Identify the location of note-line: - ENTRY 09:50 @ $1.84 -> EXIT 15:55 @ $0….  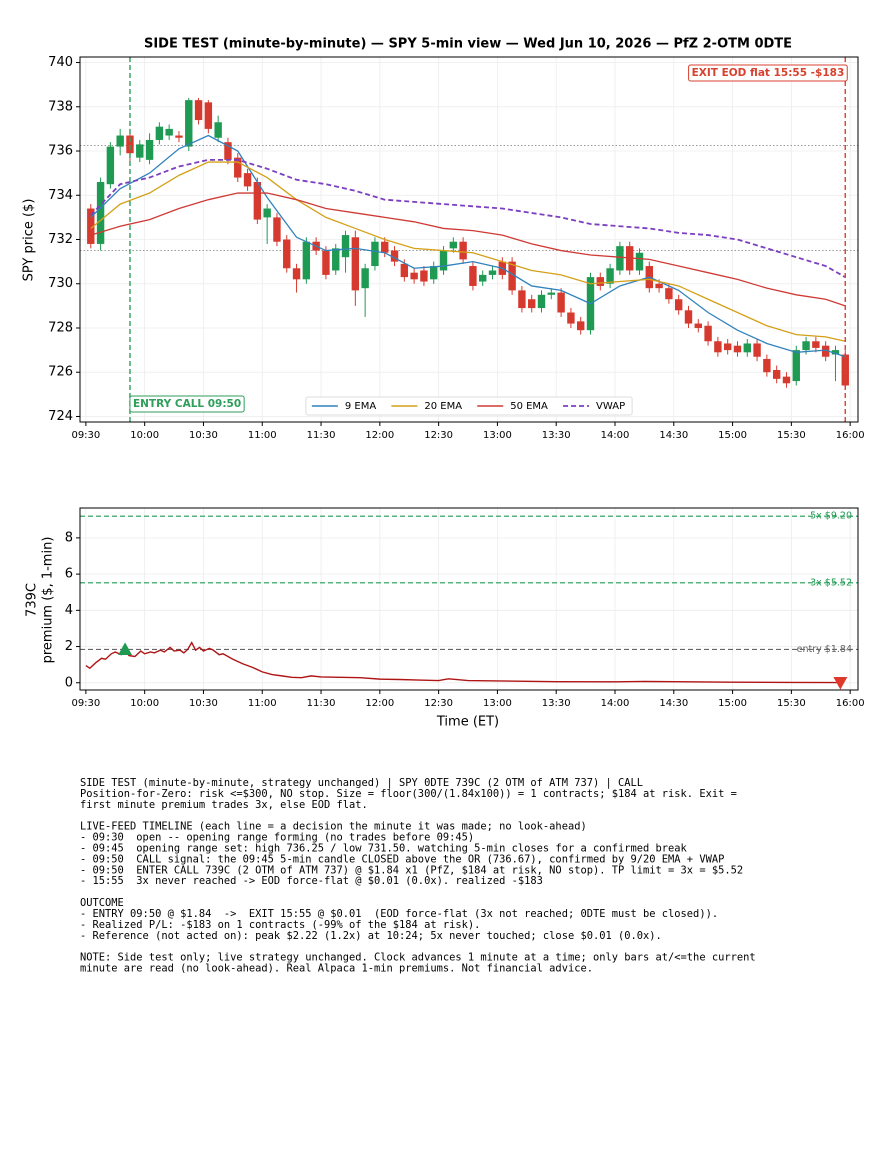
(399, 914).